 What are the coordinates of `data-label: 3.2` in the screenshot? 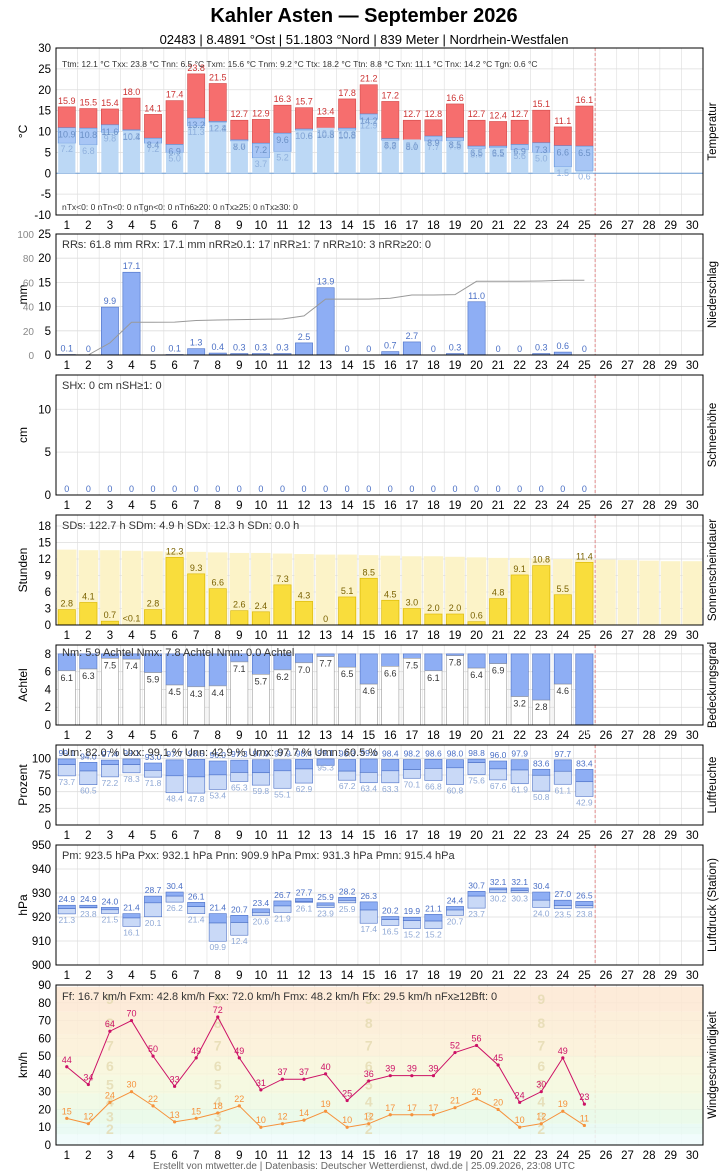 It's located at (519, 704).